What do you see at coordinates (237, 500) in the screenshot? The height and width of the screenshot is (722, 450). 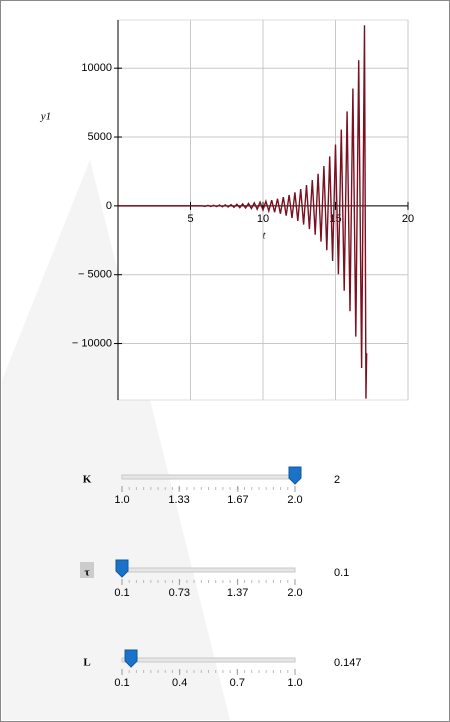 I see `slider-tick-label: 1.67` at bounding box center [237, 500].